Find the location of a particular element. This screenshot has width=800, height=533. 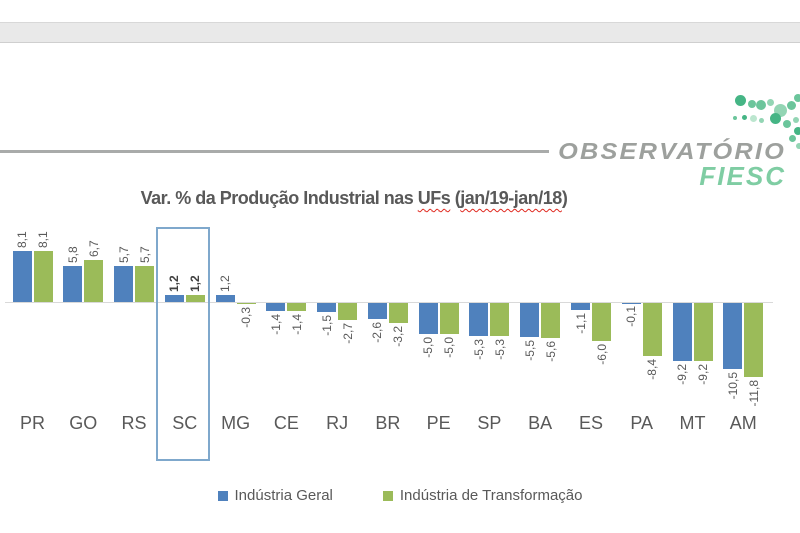

bar-transformacao-BA is located at coordinates (551, 320).